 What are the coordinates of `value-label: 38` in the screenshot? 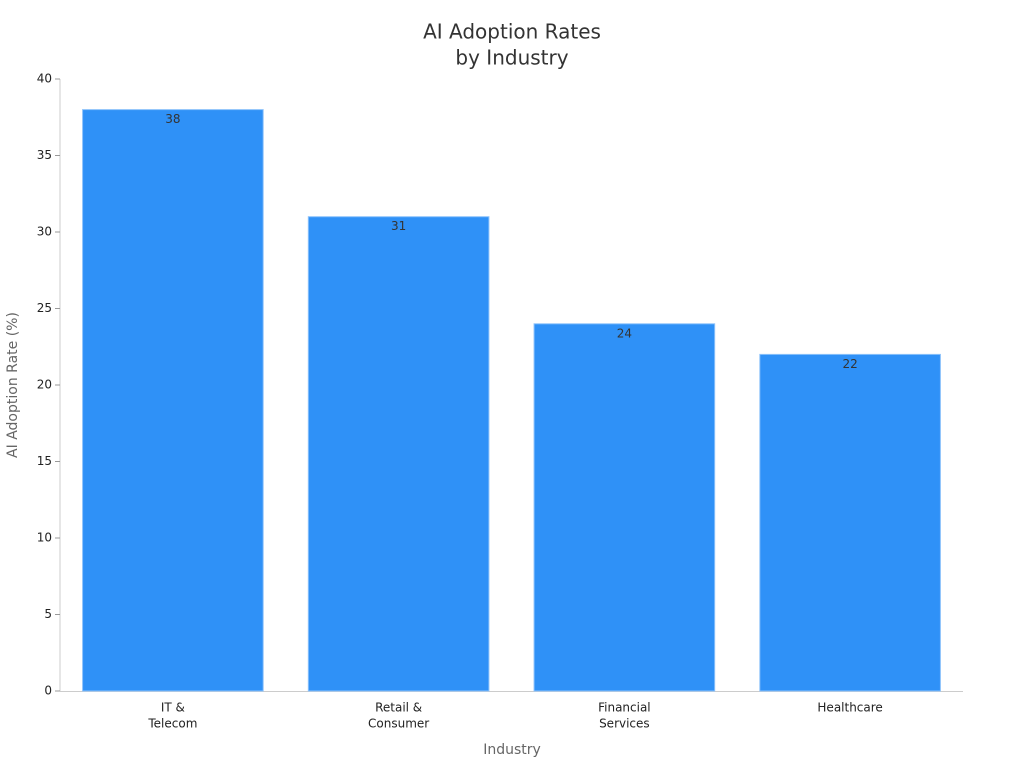 It's located at (172, 119).